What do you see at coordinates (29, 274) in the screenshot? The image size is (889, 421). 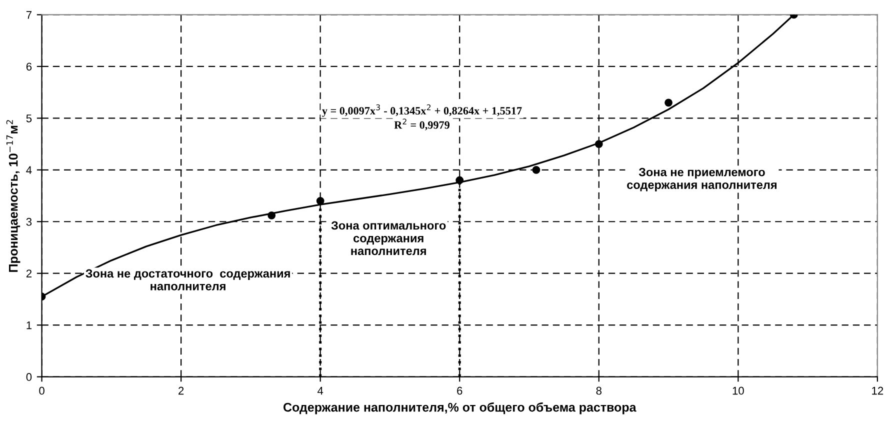 I see `y-tick-label: 2` at bounding box center [29, 274].